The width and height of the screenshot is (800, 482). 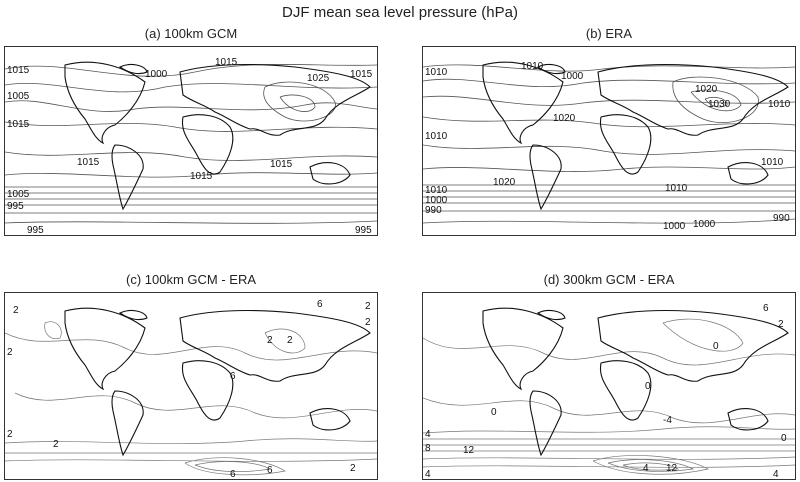 I want to click on panel-d-label: 8, so click(x=428, y=448).